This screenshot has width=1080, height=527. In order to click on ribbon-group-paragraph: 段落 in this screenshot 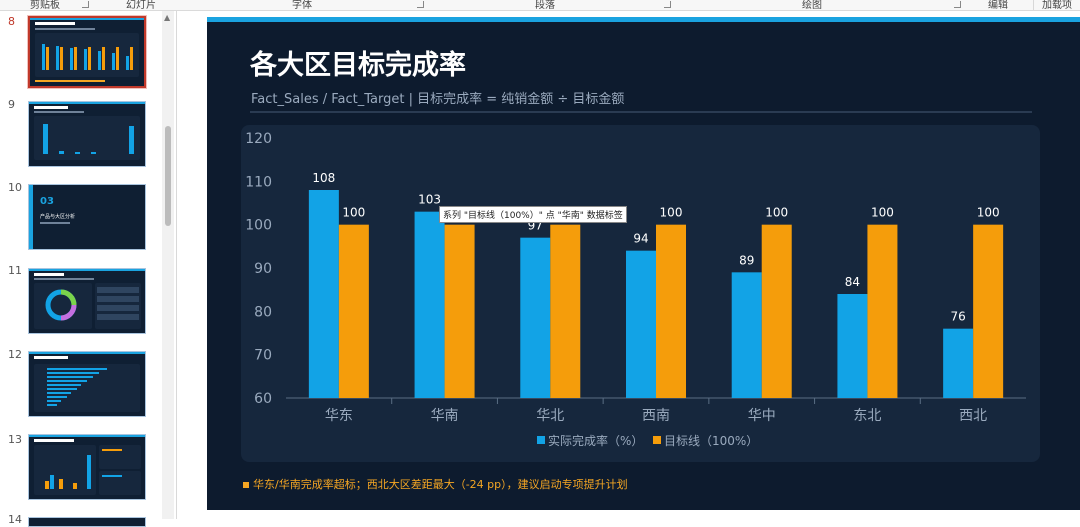, I will do `click(545, 5)`.